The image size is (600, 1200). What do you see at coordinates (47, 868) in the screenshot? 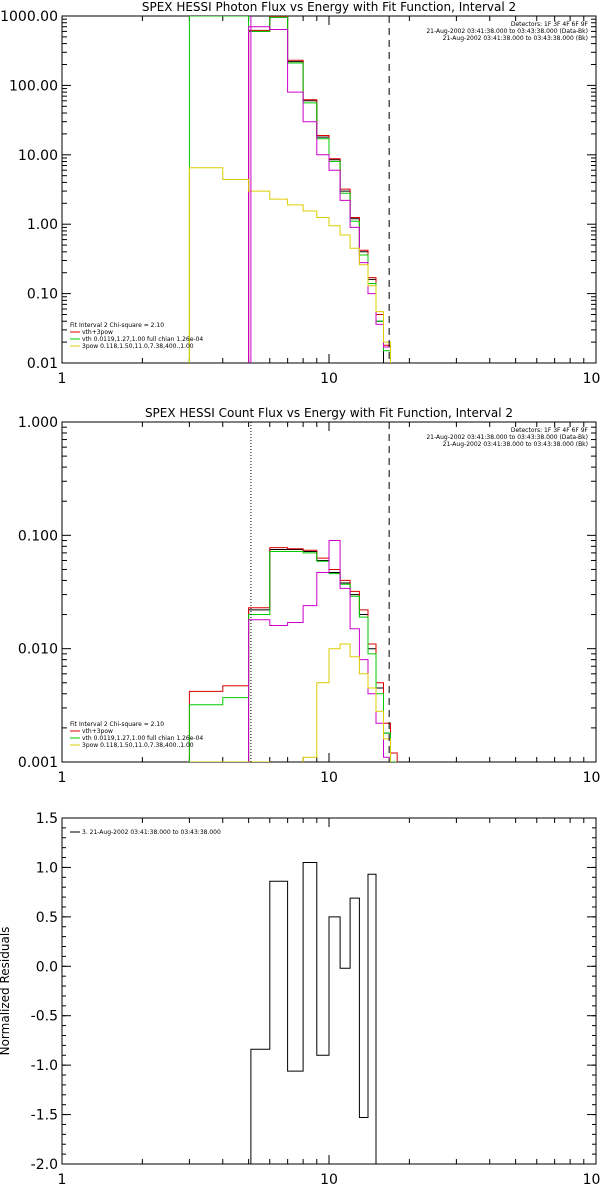
I see `y-tick-label: 1.0` at bounding box center [47, 868].